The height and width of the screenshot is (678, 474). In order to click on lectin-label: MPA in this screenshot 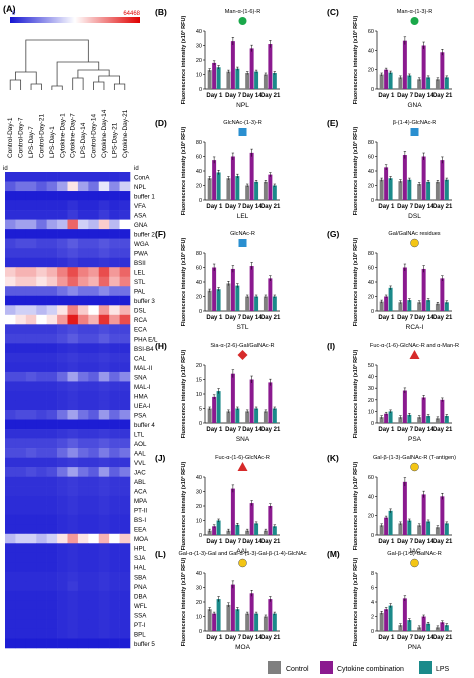, I will do `click(141, 501)`.